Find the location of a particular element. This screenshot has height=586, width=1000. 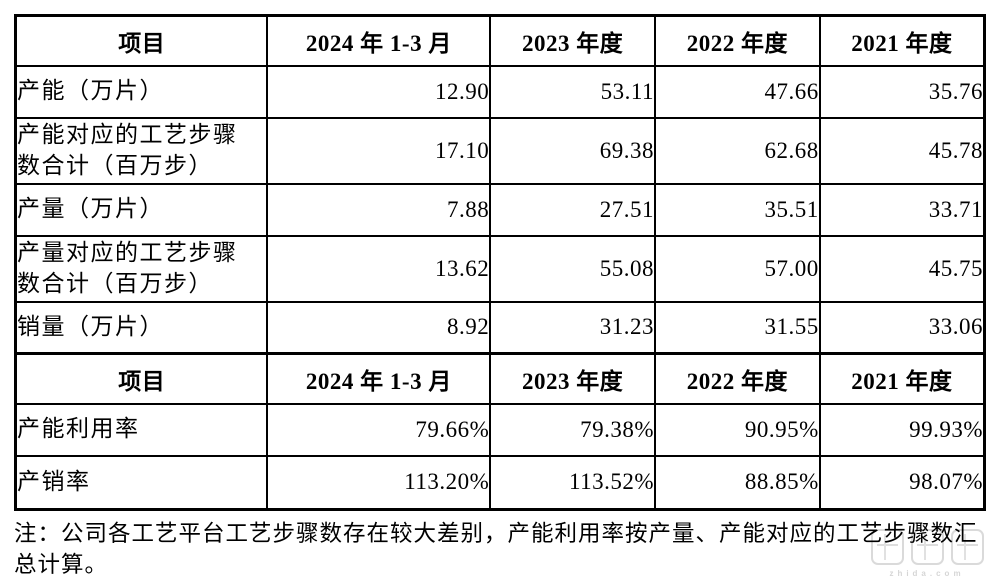

cell-value: 53.11 is located at coordinates (573, 91).